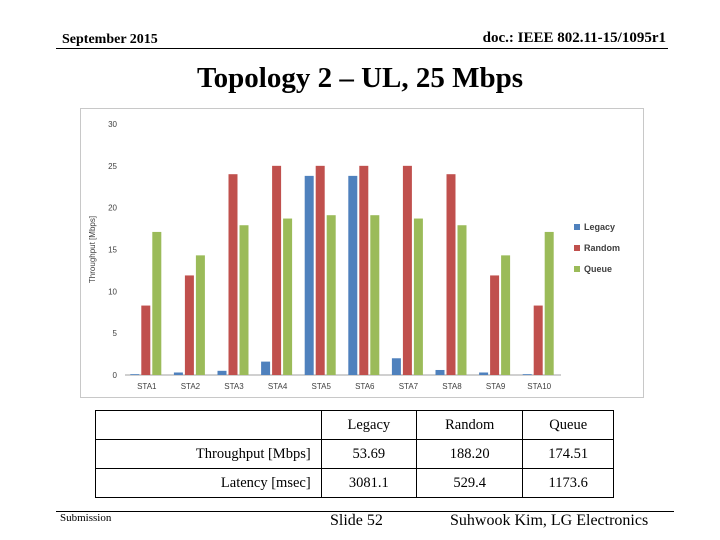 This screenshot has height=540, width=720. What do you see at coordinates (549, 520) in the screenshot?
I see `footer-author: Suhwook Kim, LG Electronics` at bounding box center [549, 520].